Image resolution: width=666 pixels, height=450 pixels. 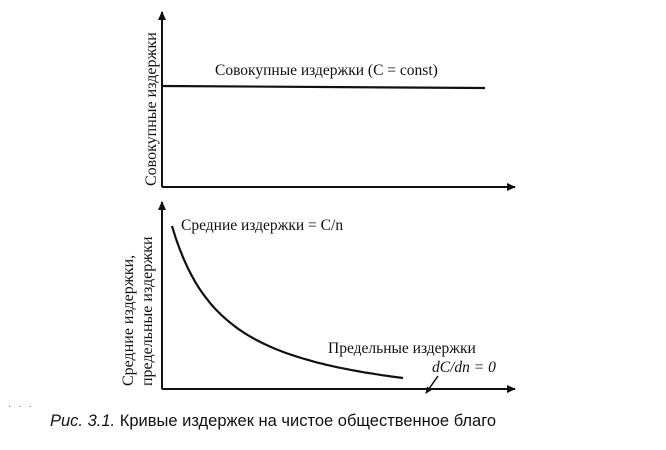 What do you see at coordinates (326, 70) in the screenshot?
I see `total-cost-label: Совокупные издержки (C = const)` at bounding box center [326, 70].